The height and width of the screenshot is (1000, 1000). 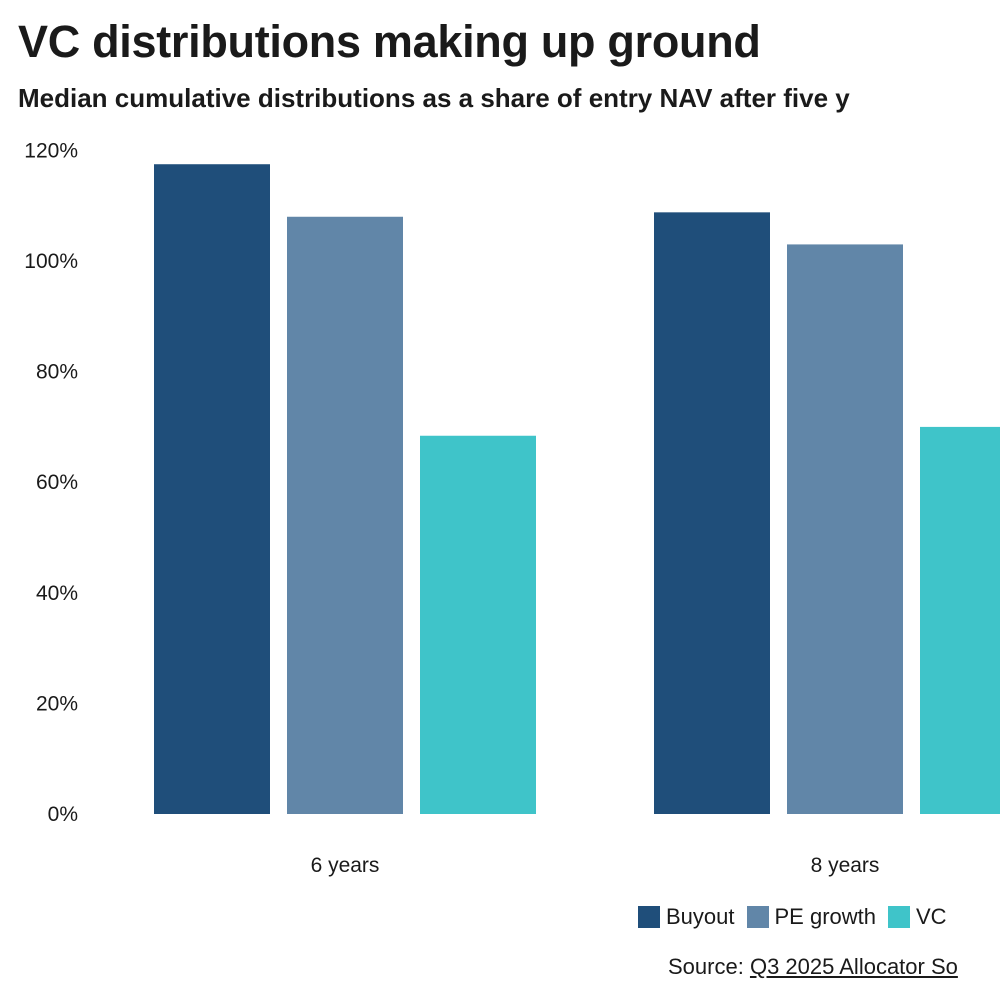 I want to click on legend-swatch-buyout, so click(x=649, y=917).